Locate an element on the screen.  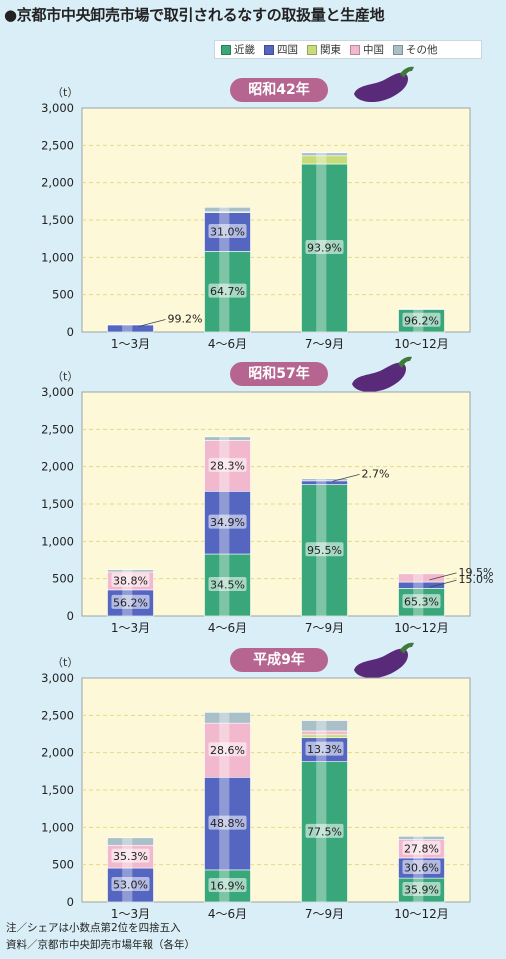
data-label: 35.3% is located at coordinates (130, 856).